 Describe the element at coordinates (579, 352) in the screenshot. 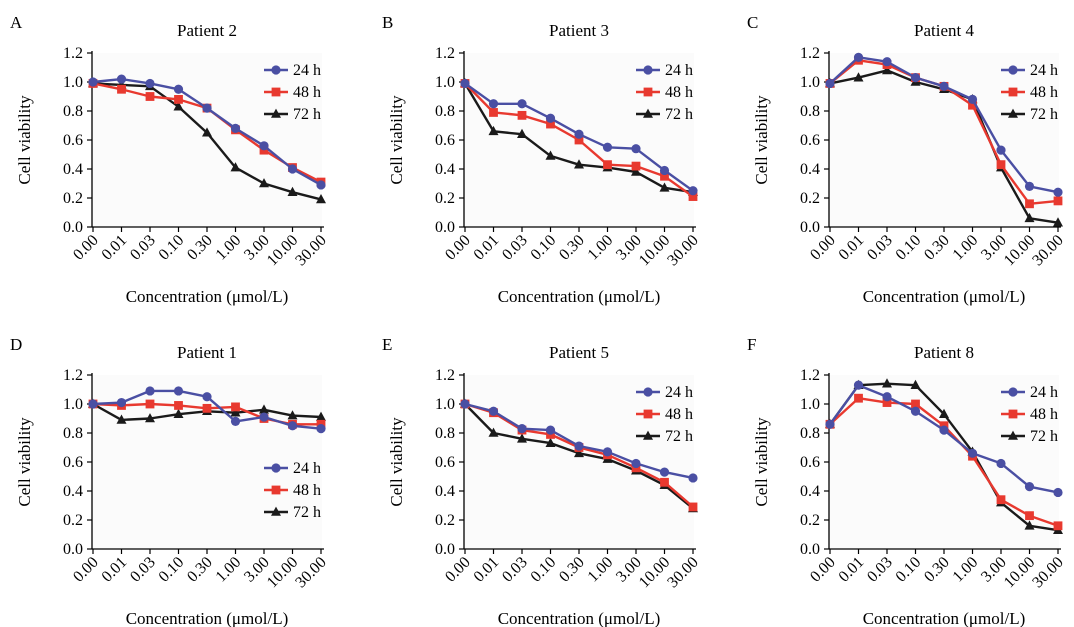

I see `panel-title: Patient 5` at that location.